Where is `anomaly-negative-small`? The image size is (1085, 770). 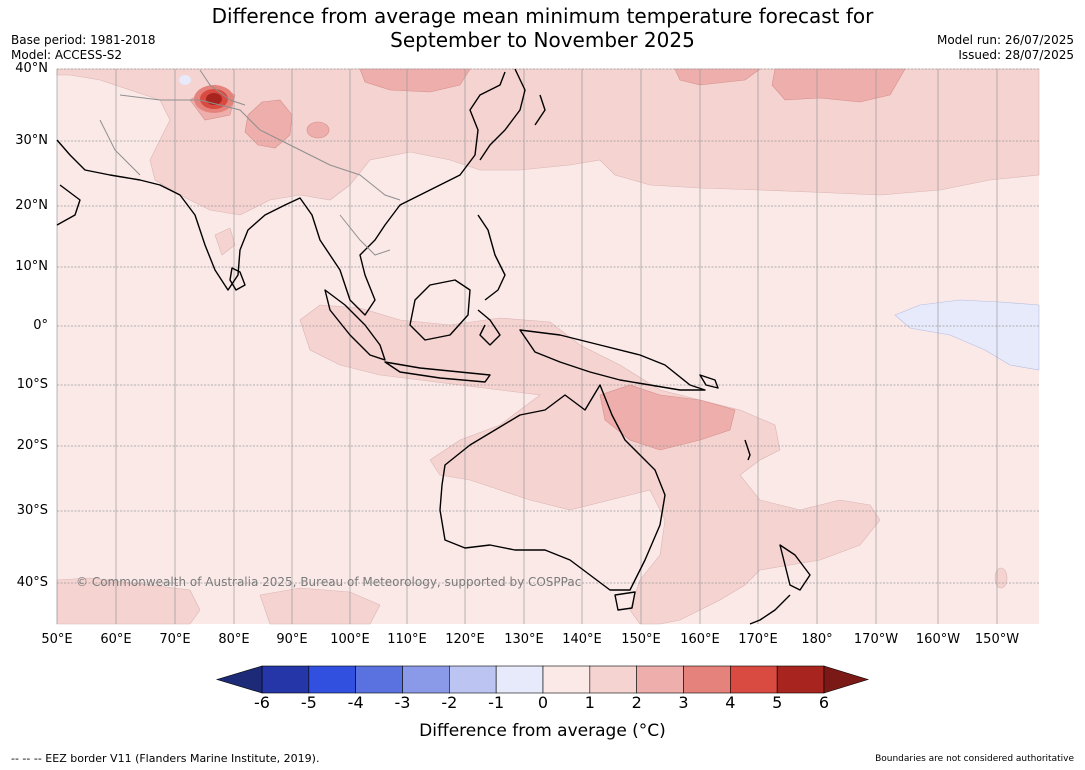 anomaly-negative-small is located at coordinates (185, 80).